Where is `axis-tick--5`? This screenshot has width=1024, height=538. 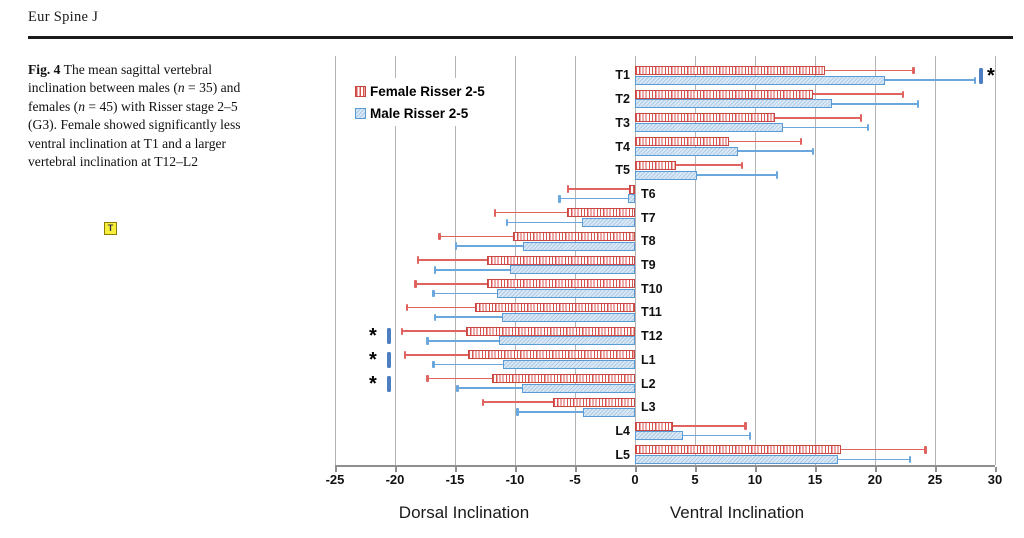
axis-tick--5 is located at coordinates (576, 469).